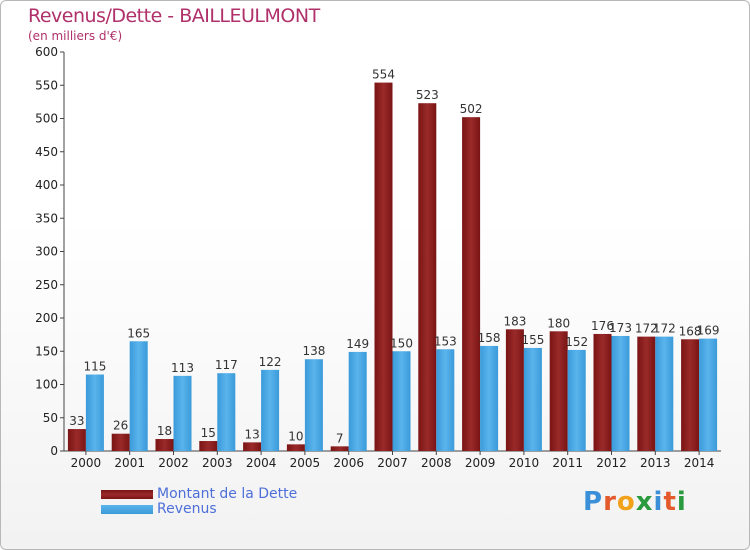 This screenshot has height=550, width=750. Describe the element at coordinates (524, 463) in the screenshot. I see `x-tick-label: 2010` at that location.